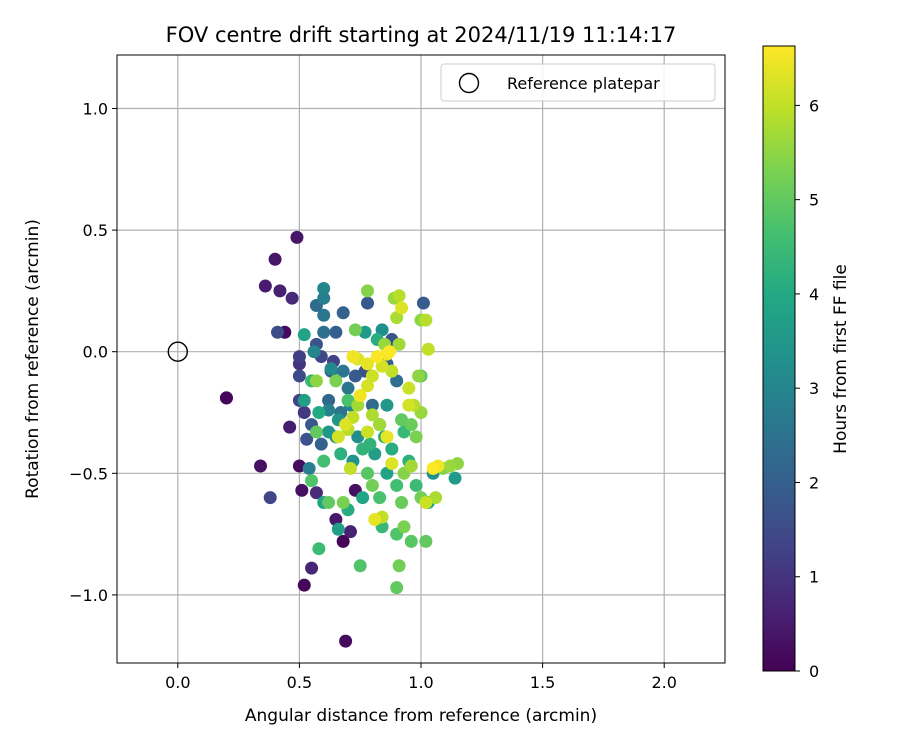  I want to click on colorbar-gradient, so click(779, 358).